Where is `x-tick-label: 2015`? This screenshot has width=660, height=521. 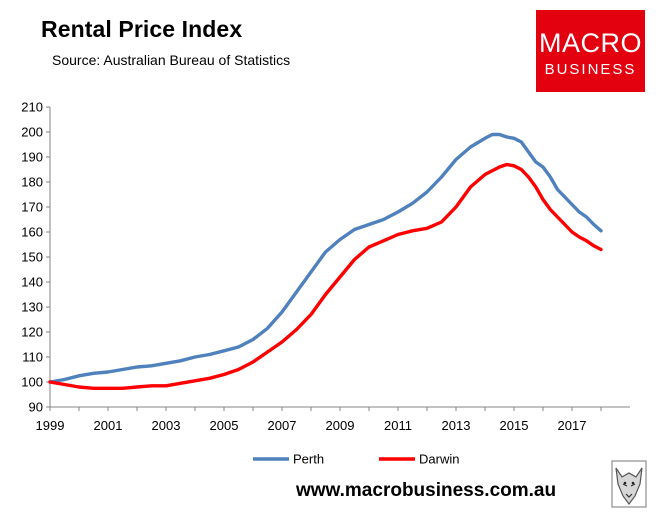 x-tick-label: 2015 is located at coordinates (514, 425).